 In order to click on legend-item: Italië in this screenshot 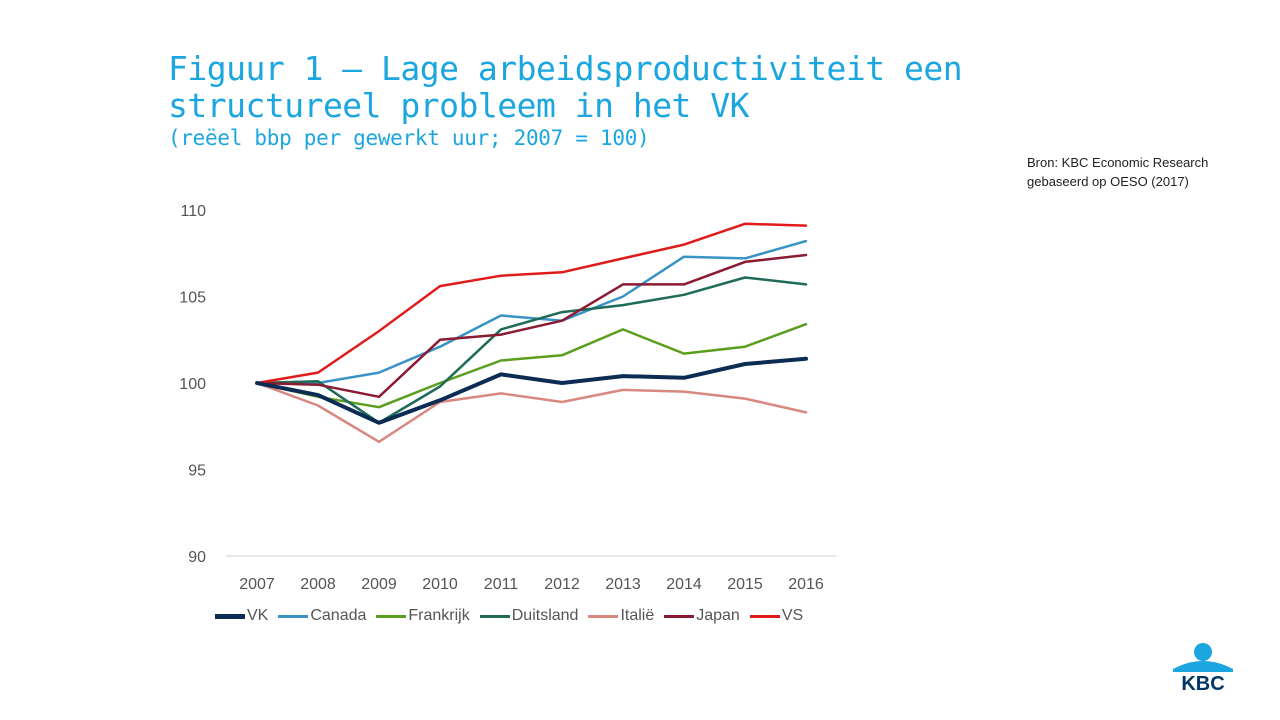, I will do `click(621, 616)`.